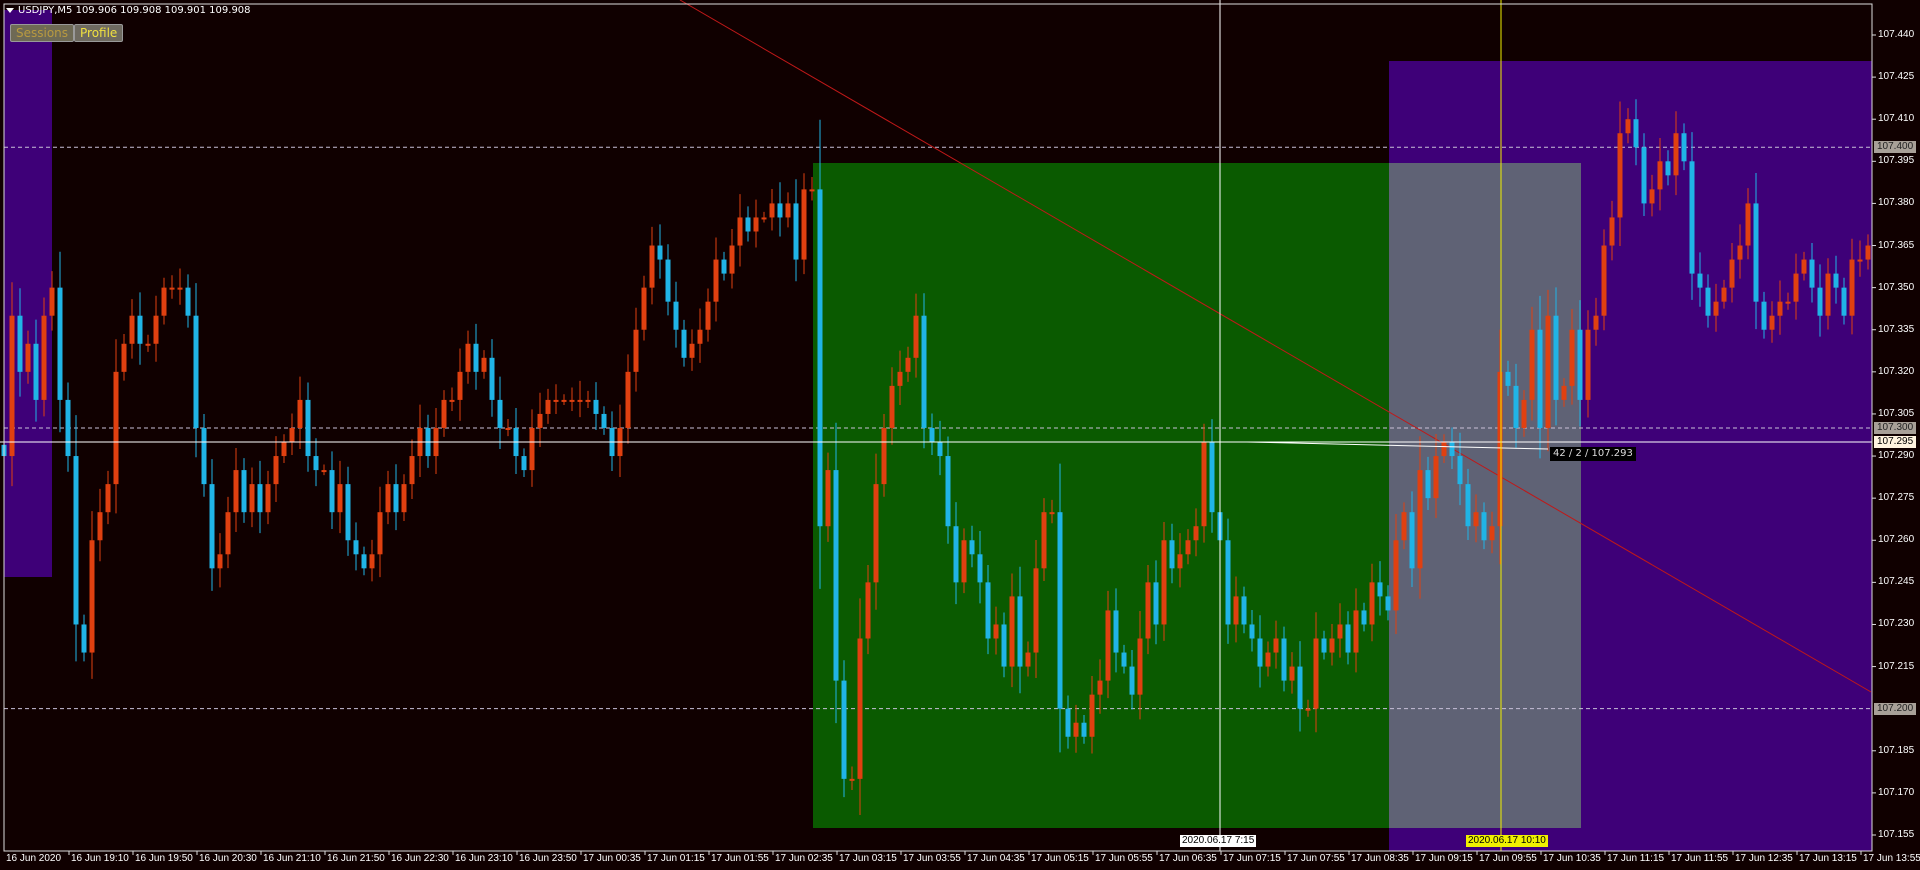  Describe the element at coordinates (1896, 119) in the screenshot. I see `price-tick-label: 107.410` at that location.